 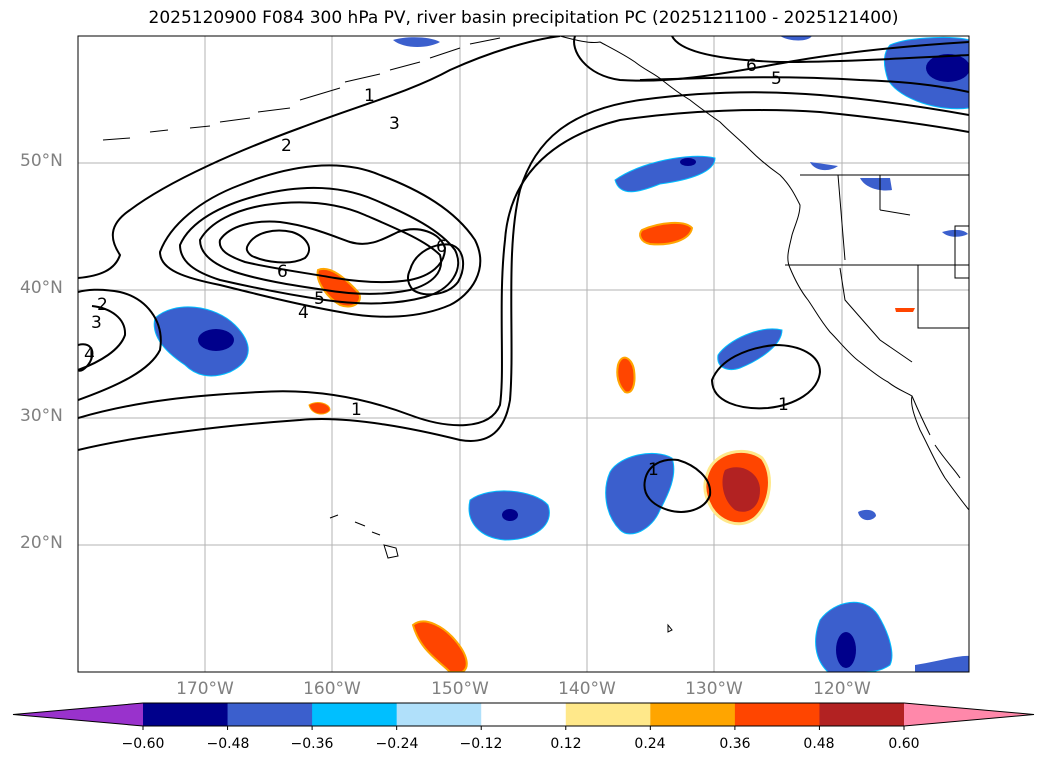 I want to click on colorbar-tick: 0.60, so click(x=904, y=744).